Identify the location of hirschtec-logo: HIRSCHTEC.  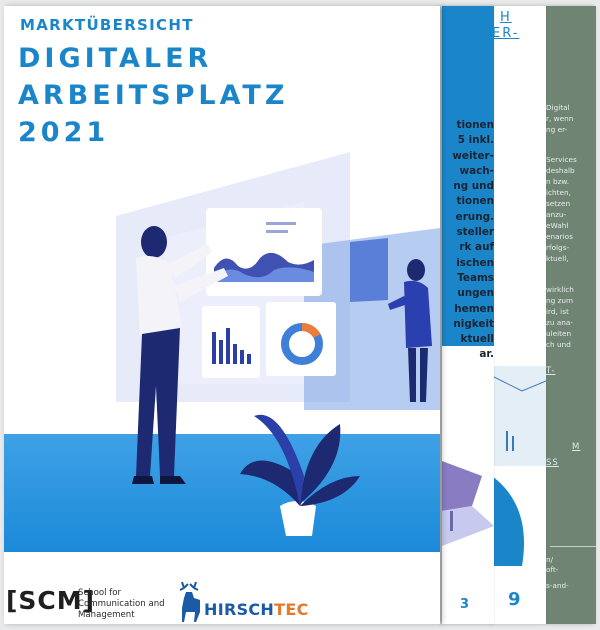
(256, 609).